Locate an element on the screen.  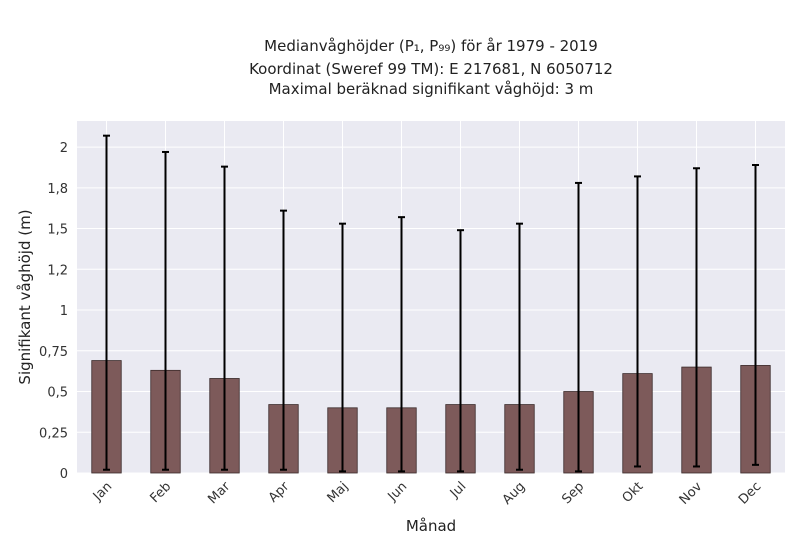
x-tick-label: Jun is located at coordinates (398, 492).